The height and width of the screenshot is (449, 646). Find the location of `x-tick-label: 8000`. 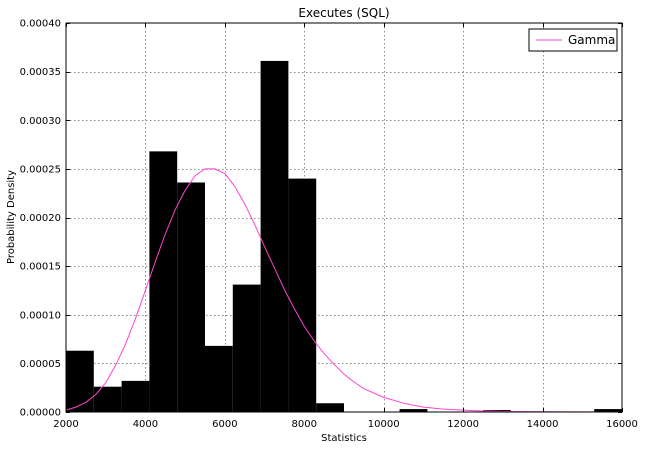

x-tick-label: 8000 is located at coordinates (304, 424).